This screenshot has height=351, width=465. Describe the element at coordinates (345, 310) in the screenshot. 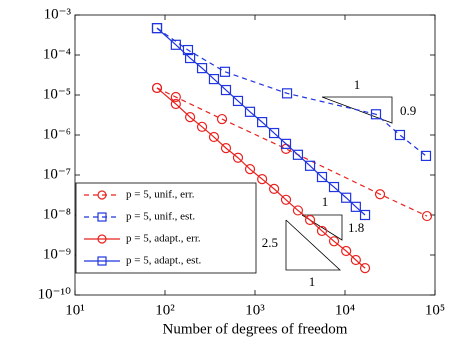

I see `x-tick-label: 10⁴` at that location.